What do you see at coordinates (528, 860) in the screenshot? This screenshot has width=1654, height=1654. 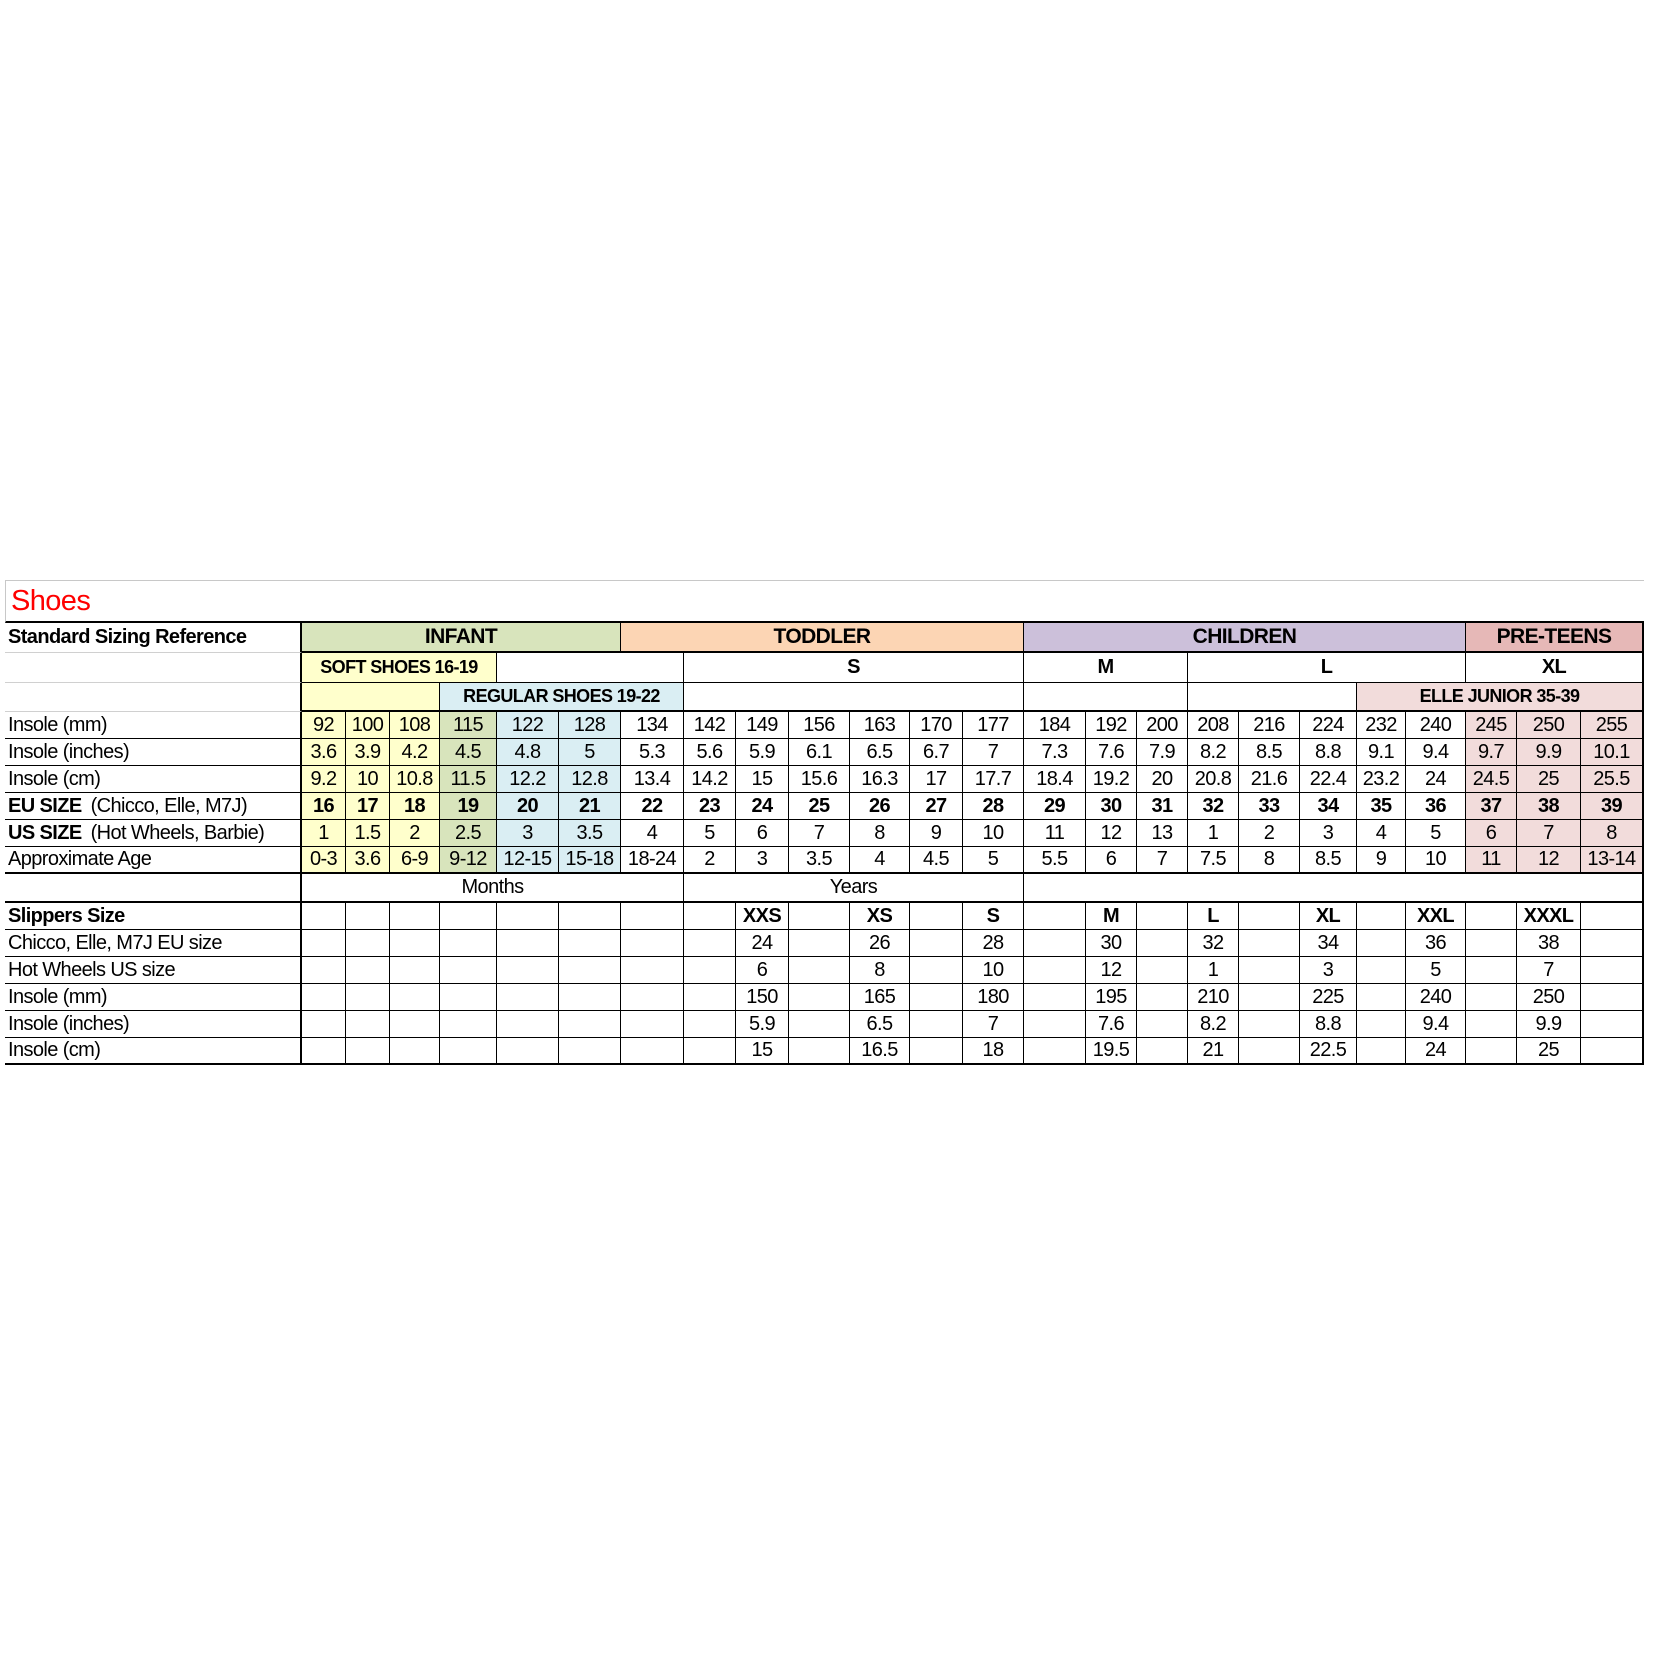 I see `value-cell: 12-15` at bounding box center [528, 860].